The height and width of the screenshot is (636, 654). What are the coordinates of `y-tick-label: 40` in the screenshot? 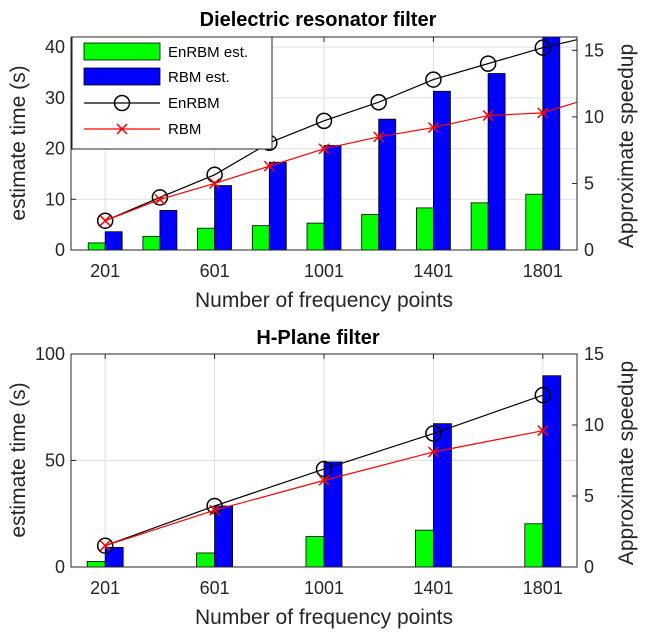 It's located at (55, 47).